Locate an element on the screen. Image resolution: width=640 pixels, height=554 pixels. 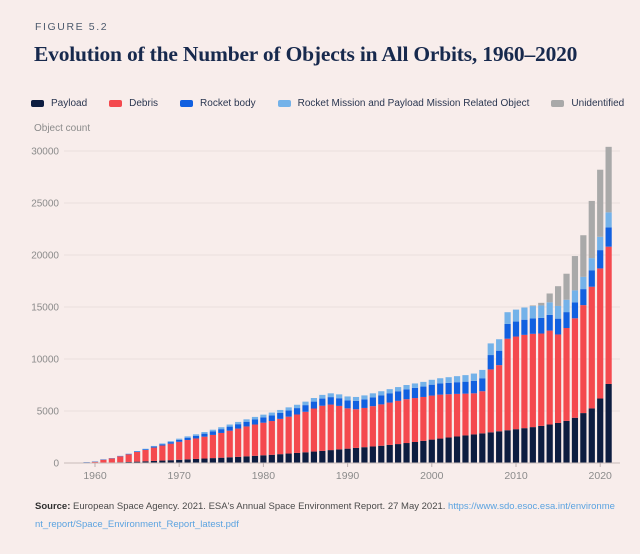
bar-segment-1969 is located at coordinates (170, 442).